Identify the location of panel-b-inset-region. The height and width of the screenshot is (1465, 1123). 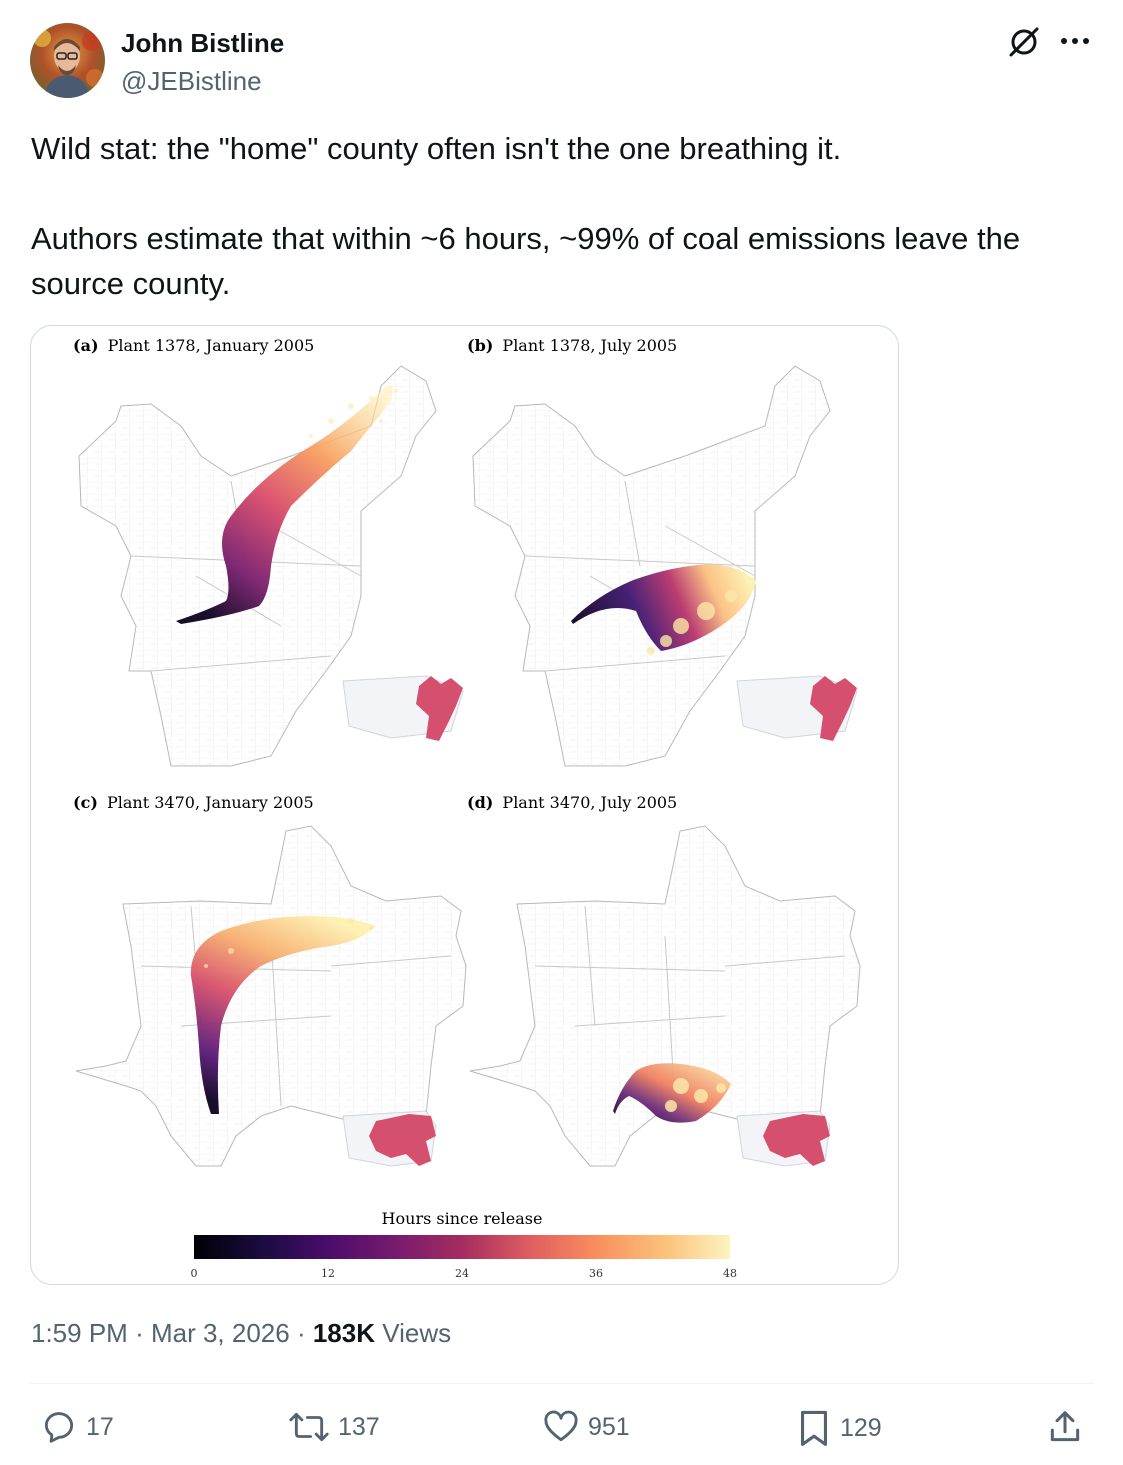
(833, 708).